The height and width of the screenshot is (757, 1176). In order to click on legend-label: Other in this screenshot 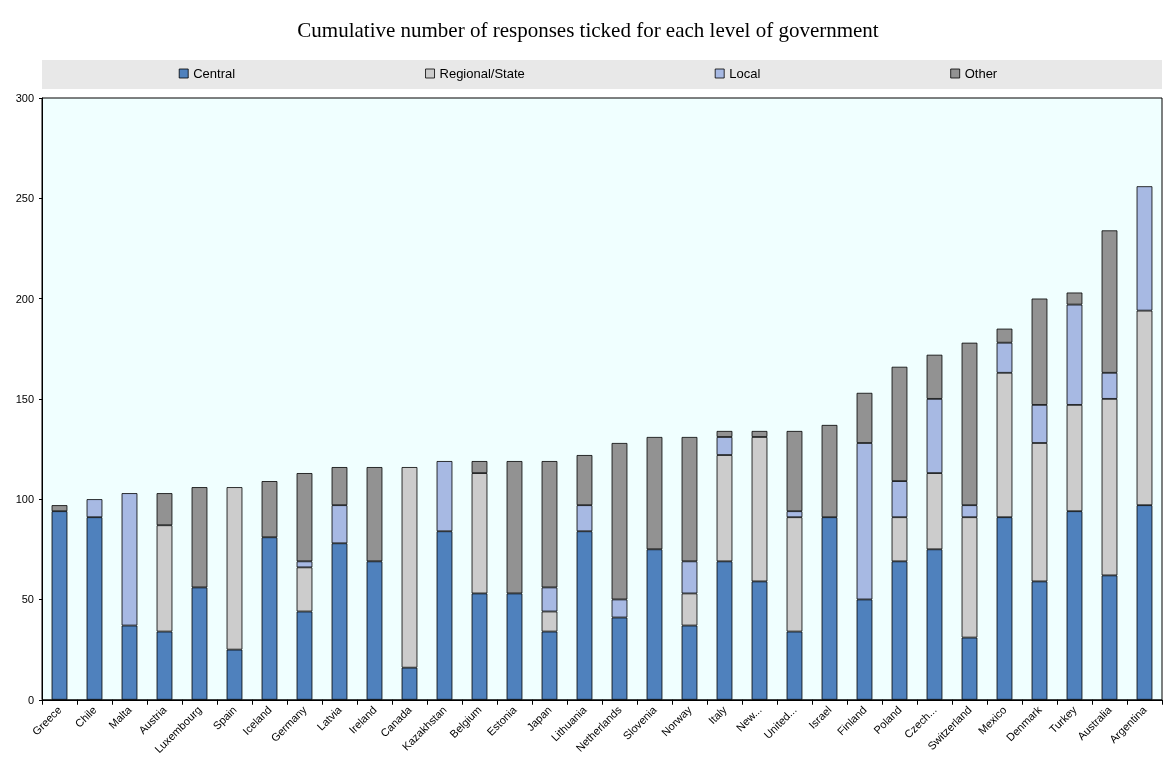, I will do `click(981, 73)`.